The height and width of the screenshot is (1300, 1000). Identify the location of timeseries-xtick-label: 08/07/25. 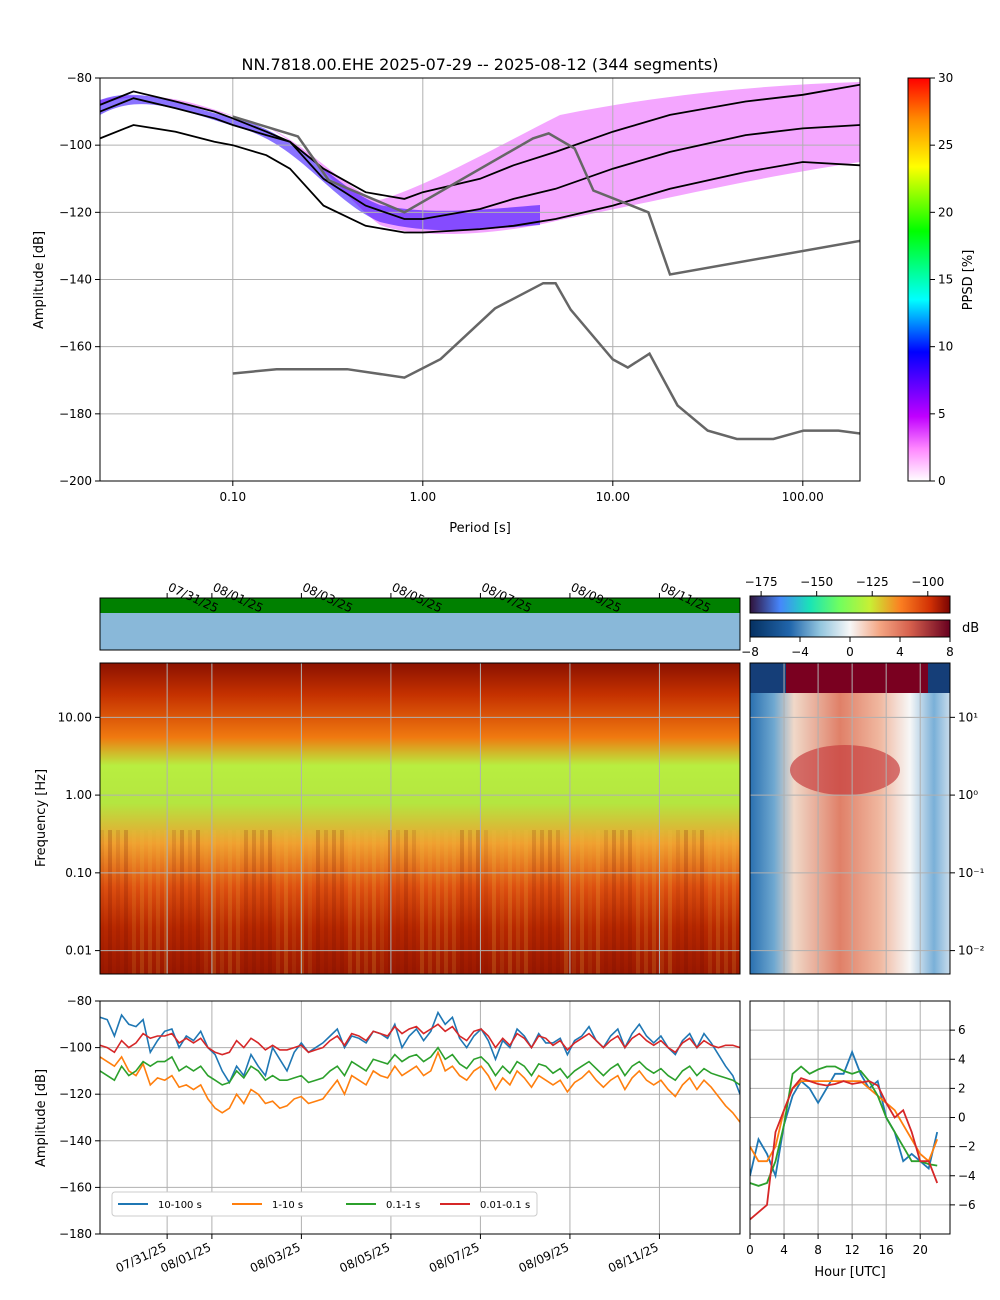
(454, 1257).